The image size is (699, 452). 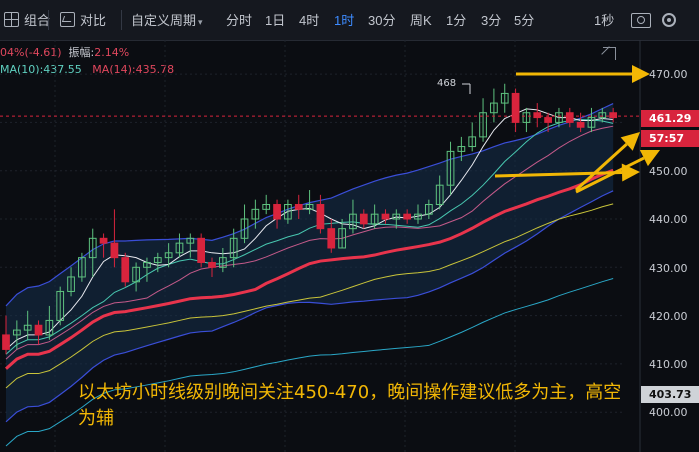 What do you see at coordinates (41, 69) in the screenshot?
I see `ma10-value: MA(10):437.55` at bounding box center [41, 69].